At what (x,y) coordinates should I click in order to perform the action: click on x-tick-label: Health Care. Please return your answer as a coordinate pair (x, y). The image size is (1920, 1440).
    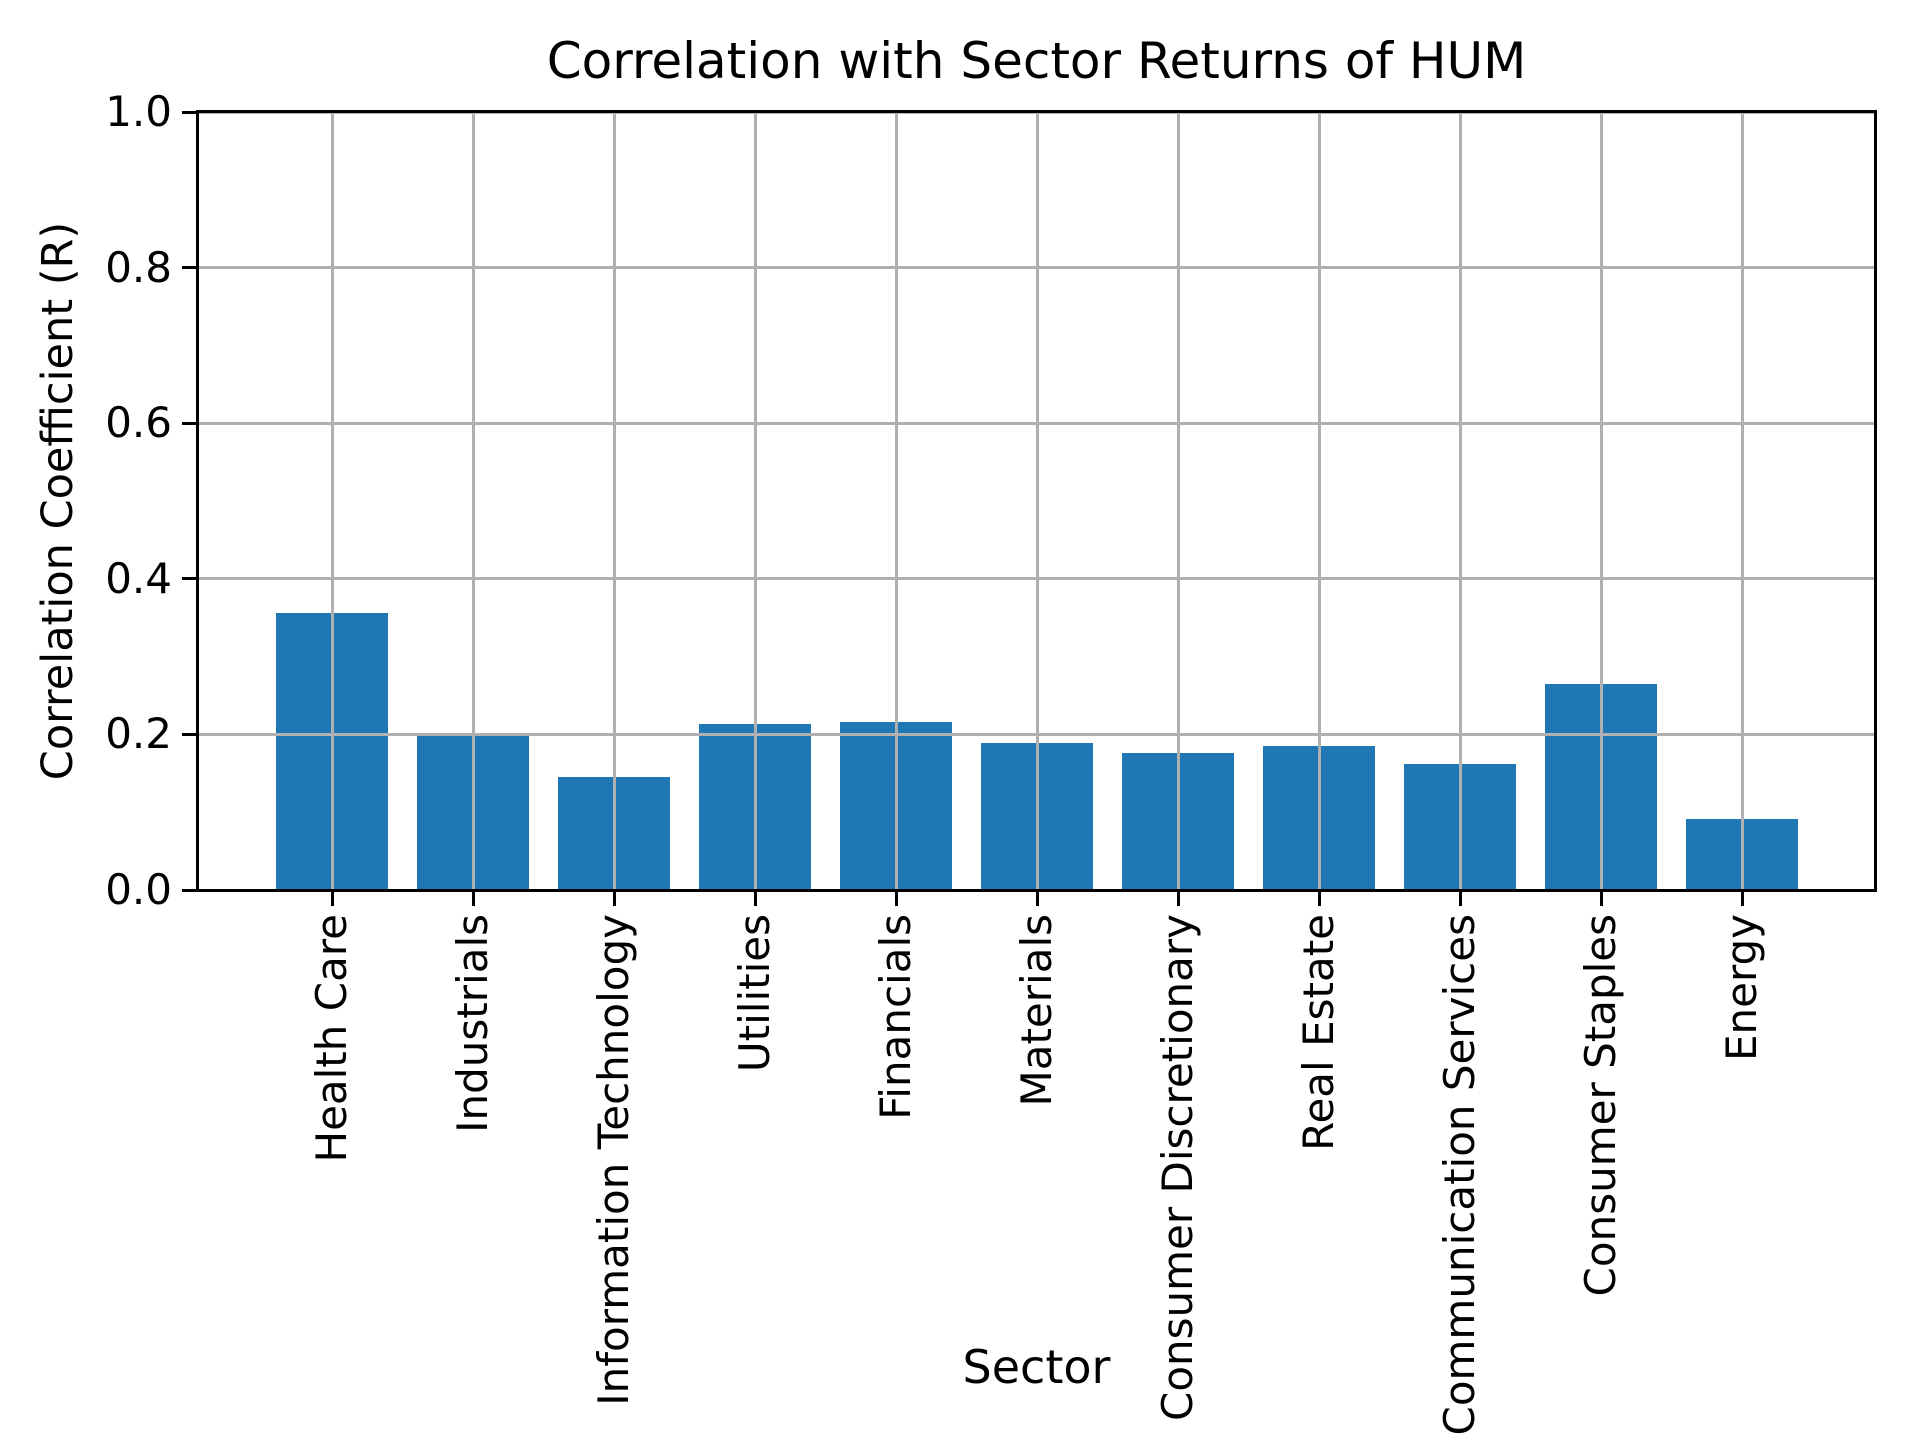
    Looking at the image, I should click on (331, 1038).